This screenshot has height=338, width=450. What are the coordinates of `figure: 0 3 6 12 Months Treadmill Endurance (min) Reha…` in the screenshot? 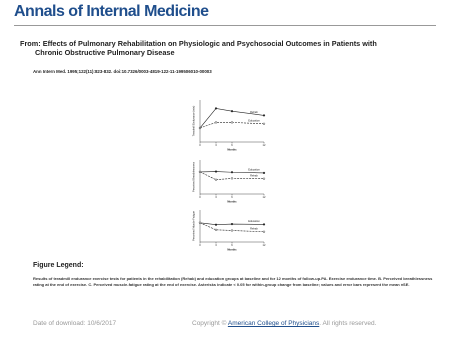 It's located at (229, 176).